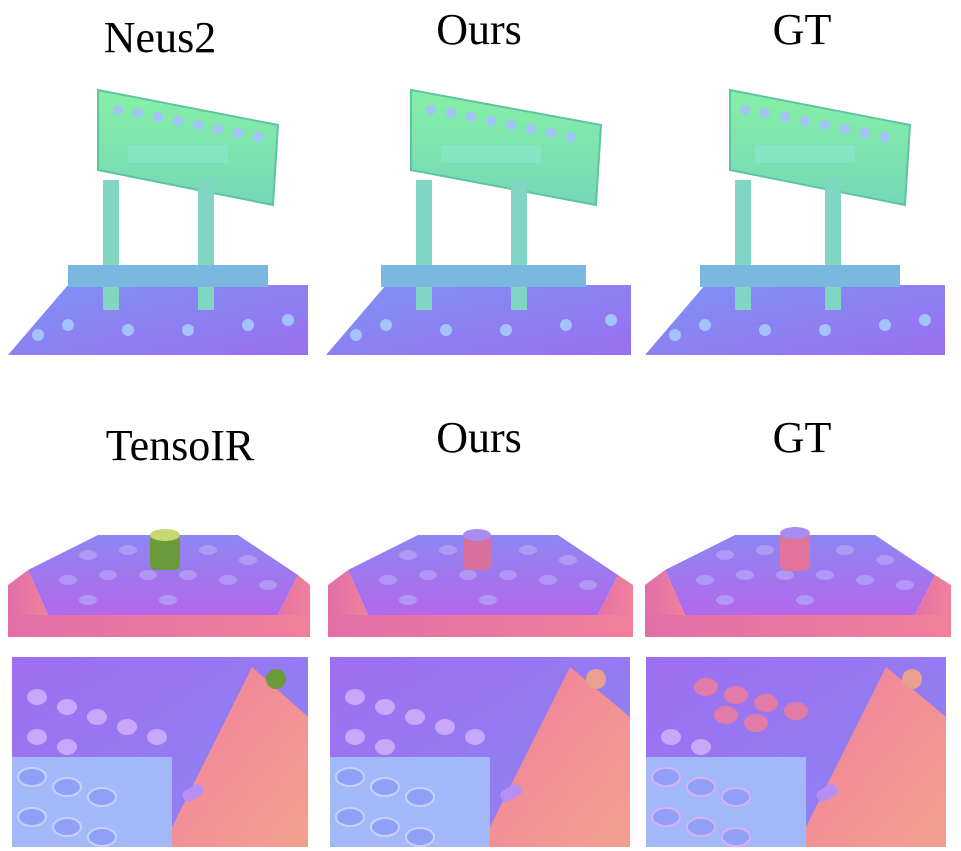 The width and height of the screenshot is (961, 851). I want to click on crop-plate-gt, so click(798, 576).